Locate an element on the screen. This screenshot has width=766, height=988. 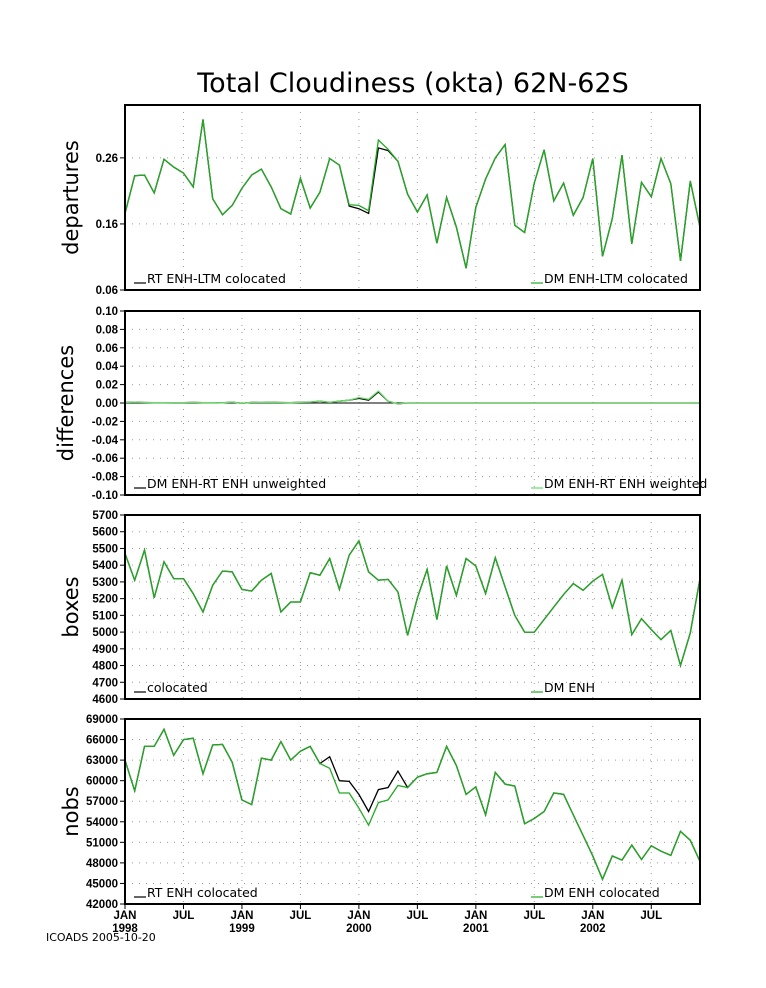
panel-frame-differences is located at coordinates (412, 403).